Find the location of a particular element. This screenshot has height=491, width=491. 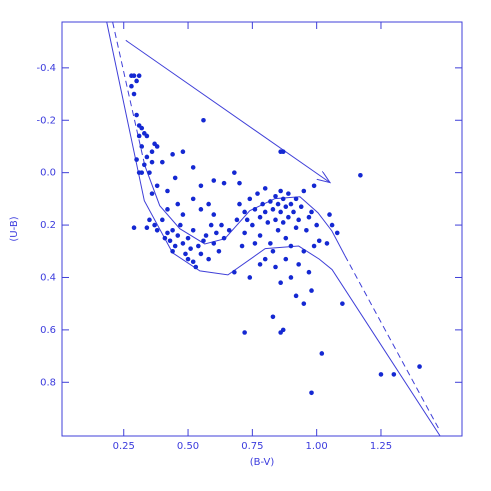

y-axis-label: (U-B) is located at coordinates (14, 228).